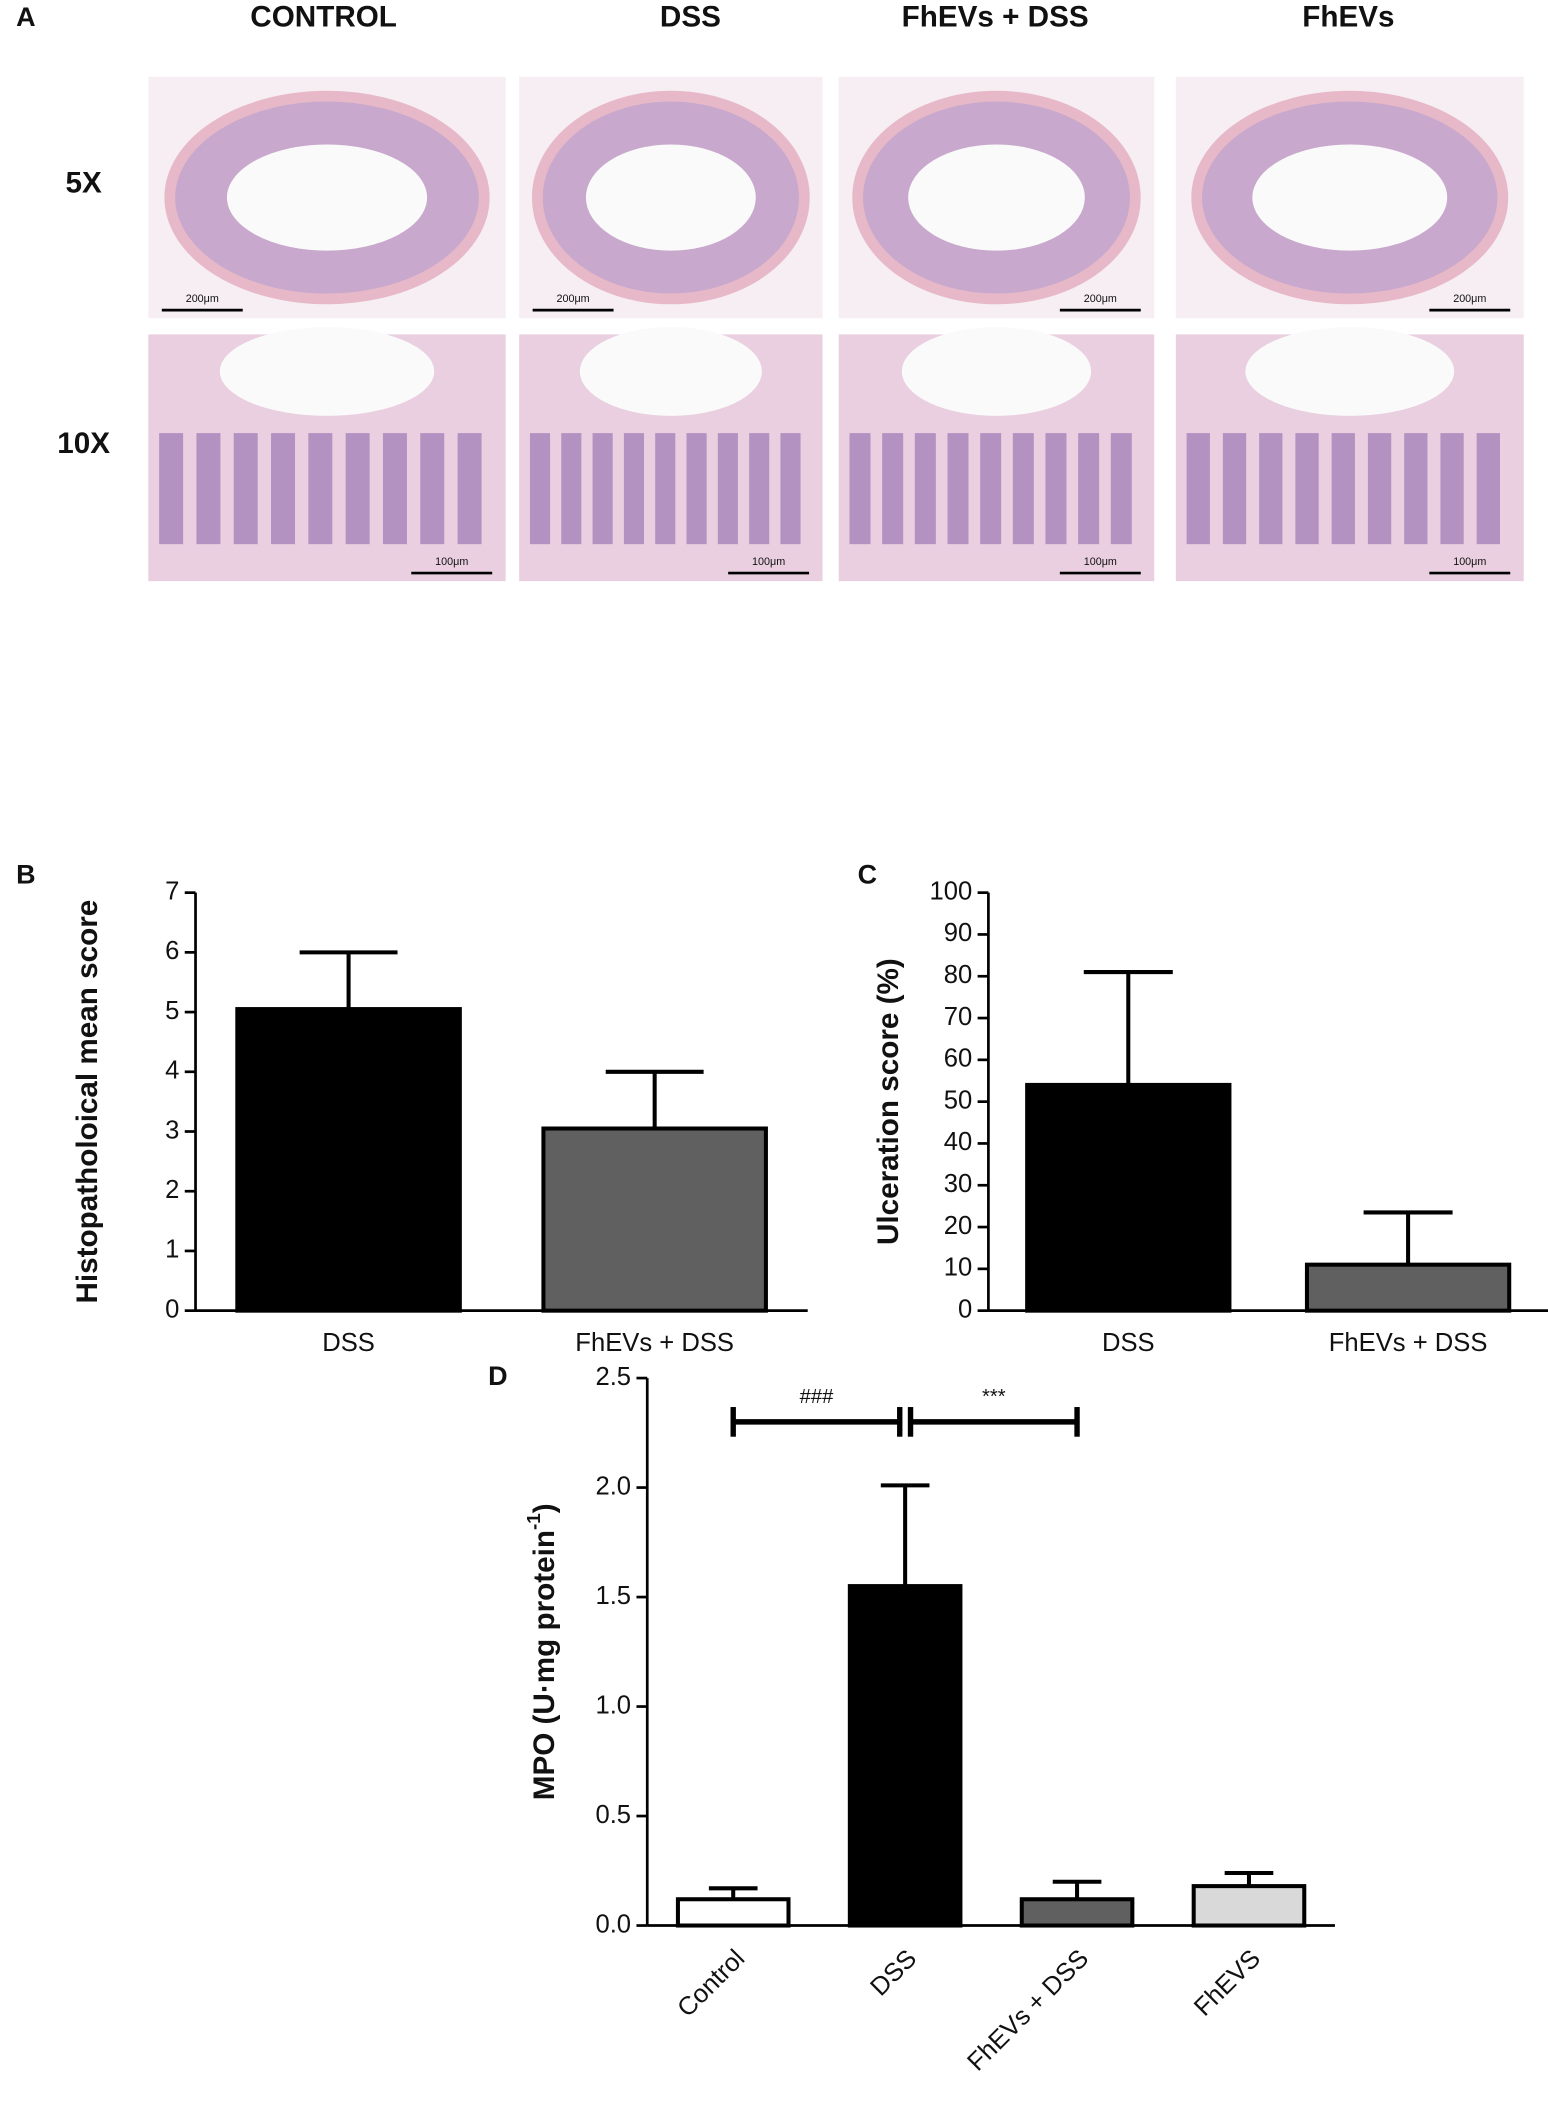 This screenshot has height=2117, width=1548. Describe the element at coordinates (25, 17) in the screenshot. I see `panel-label: A` at that location.